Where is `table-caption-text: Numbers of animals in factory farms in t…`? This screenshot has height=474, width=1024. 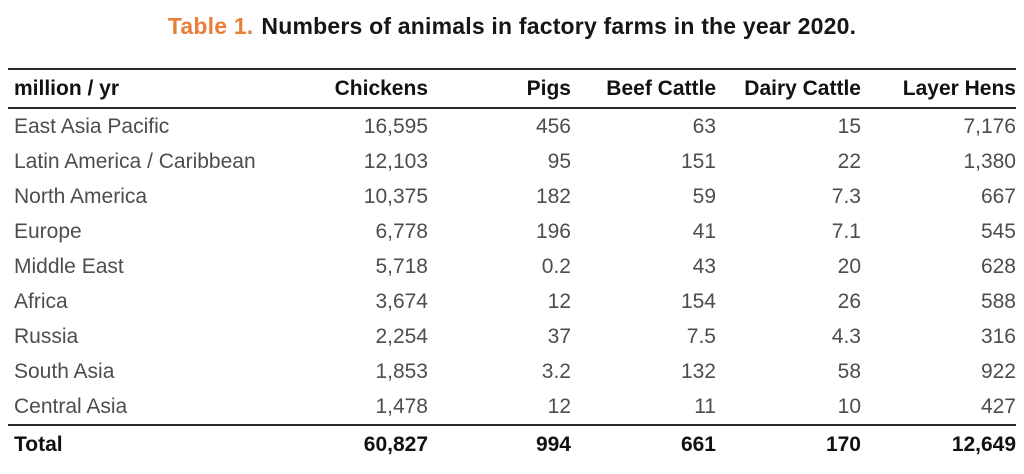
table-caption-text: Numbers of animals in factory farms in t… is located at coordinates (559, 26).